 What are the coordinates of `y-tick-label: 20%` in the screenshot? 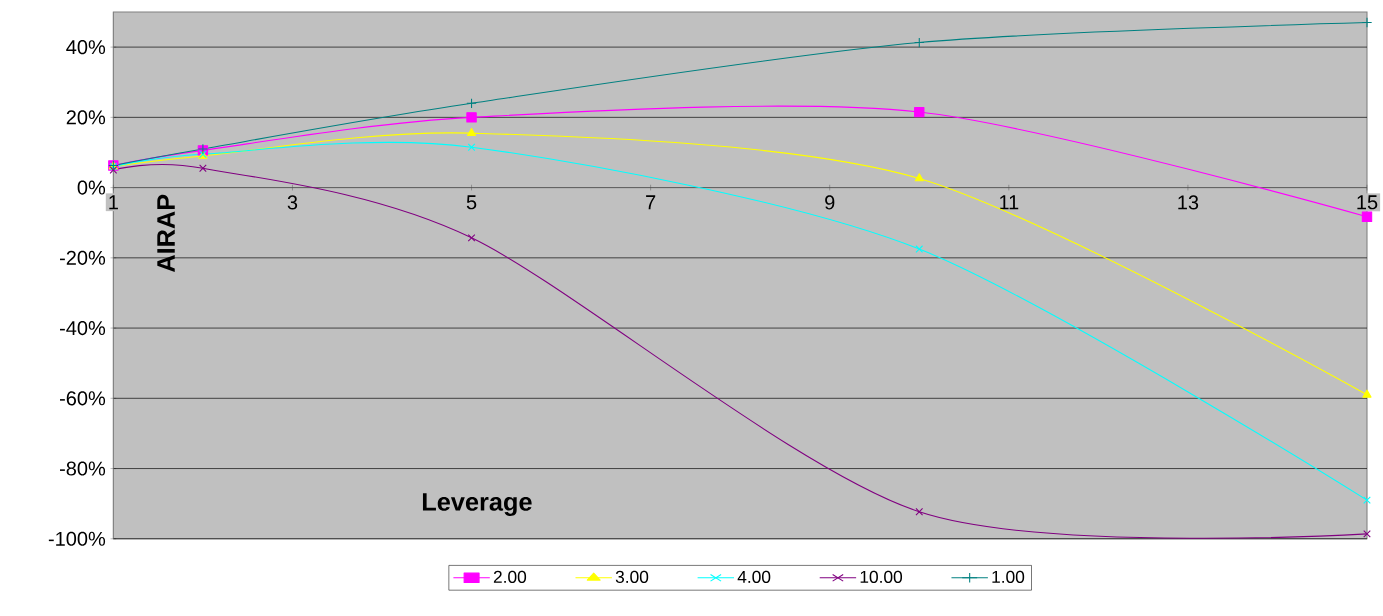 It's located at (86, 117).